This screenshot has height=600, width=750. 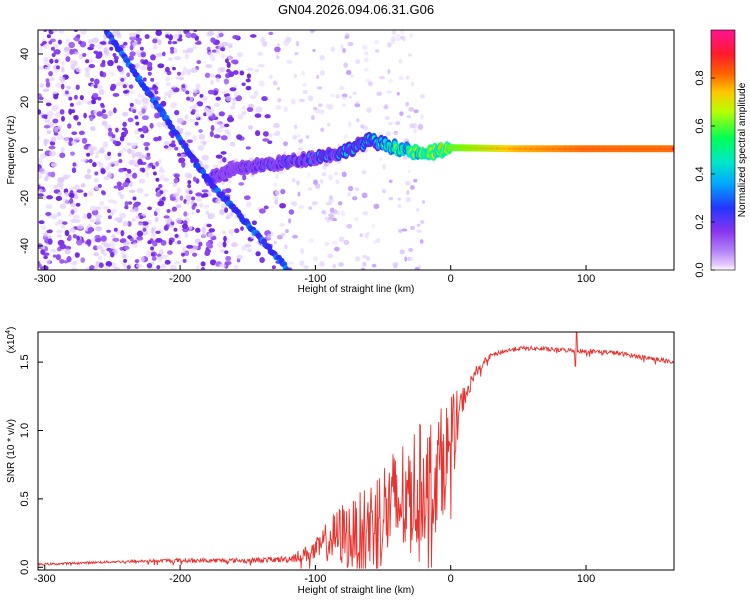 What do you see at coordinates (11, 340) in the screenshot?
I see `snr-scale-factor: (x104)` at bounding box center [11, 340].